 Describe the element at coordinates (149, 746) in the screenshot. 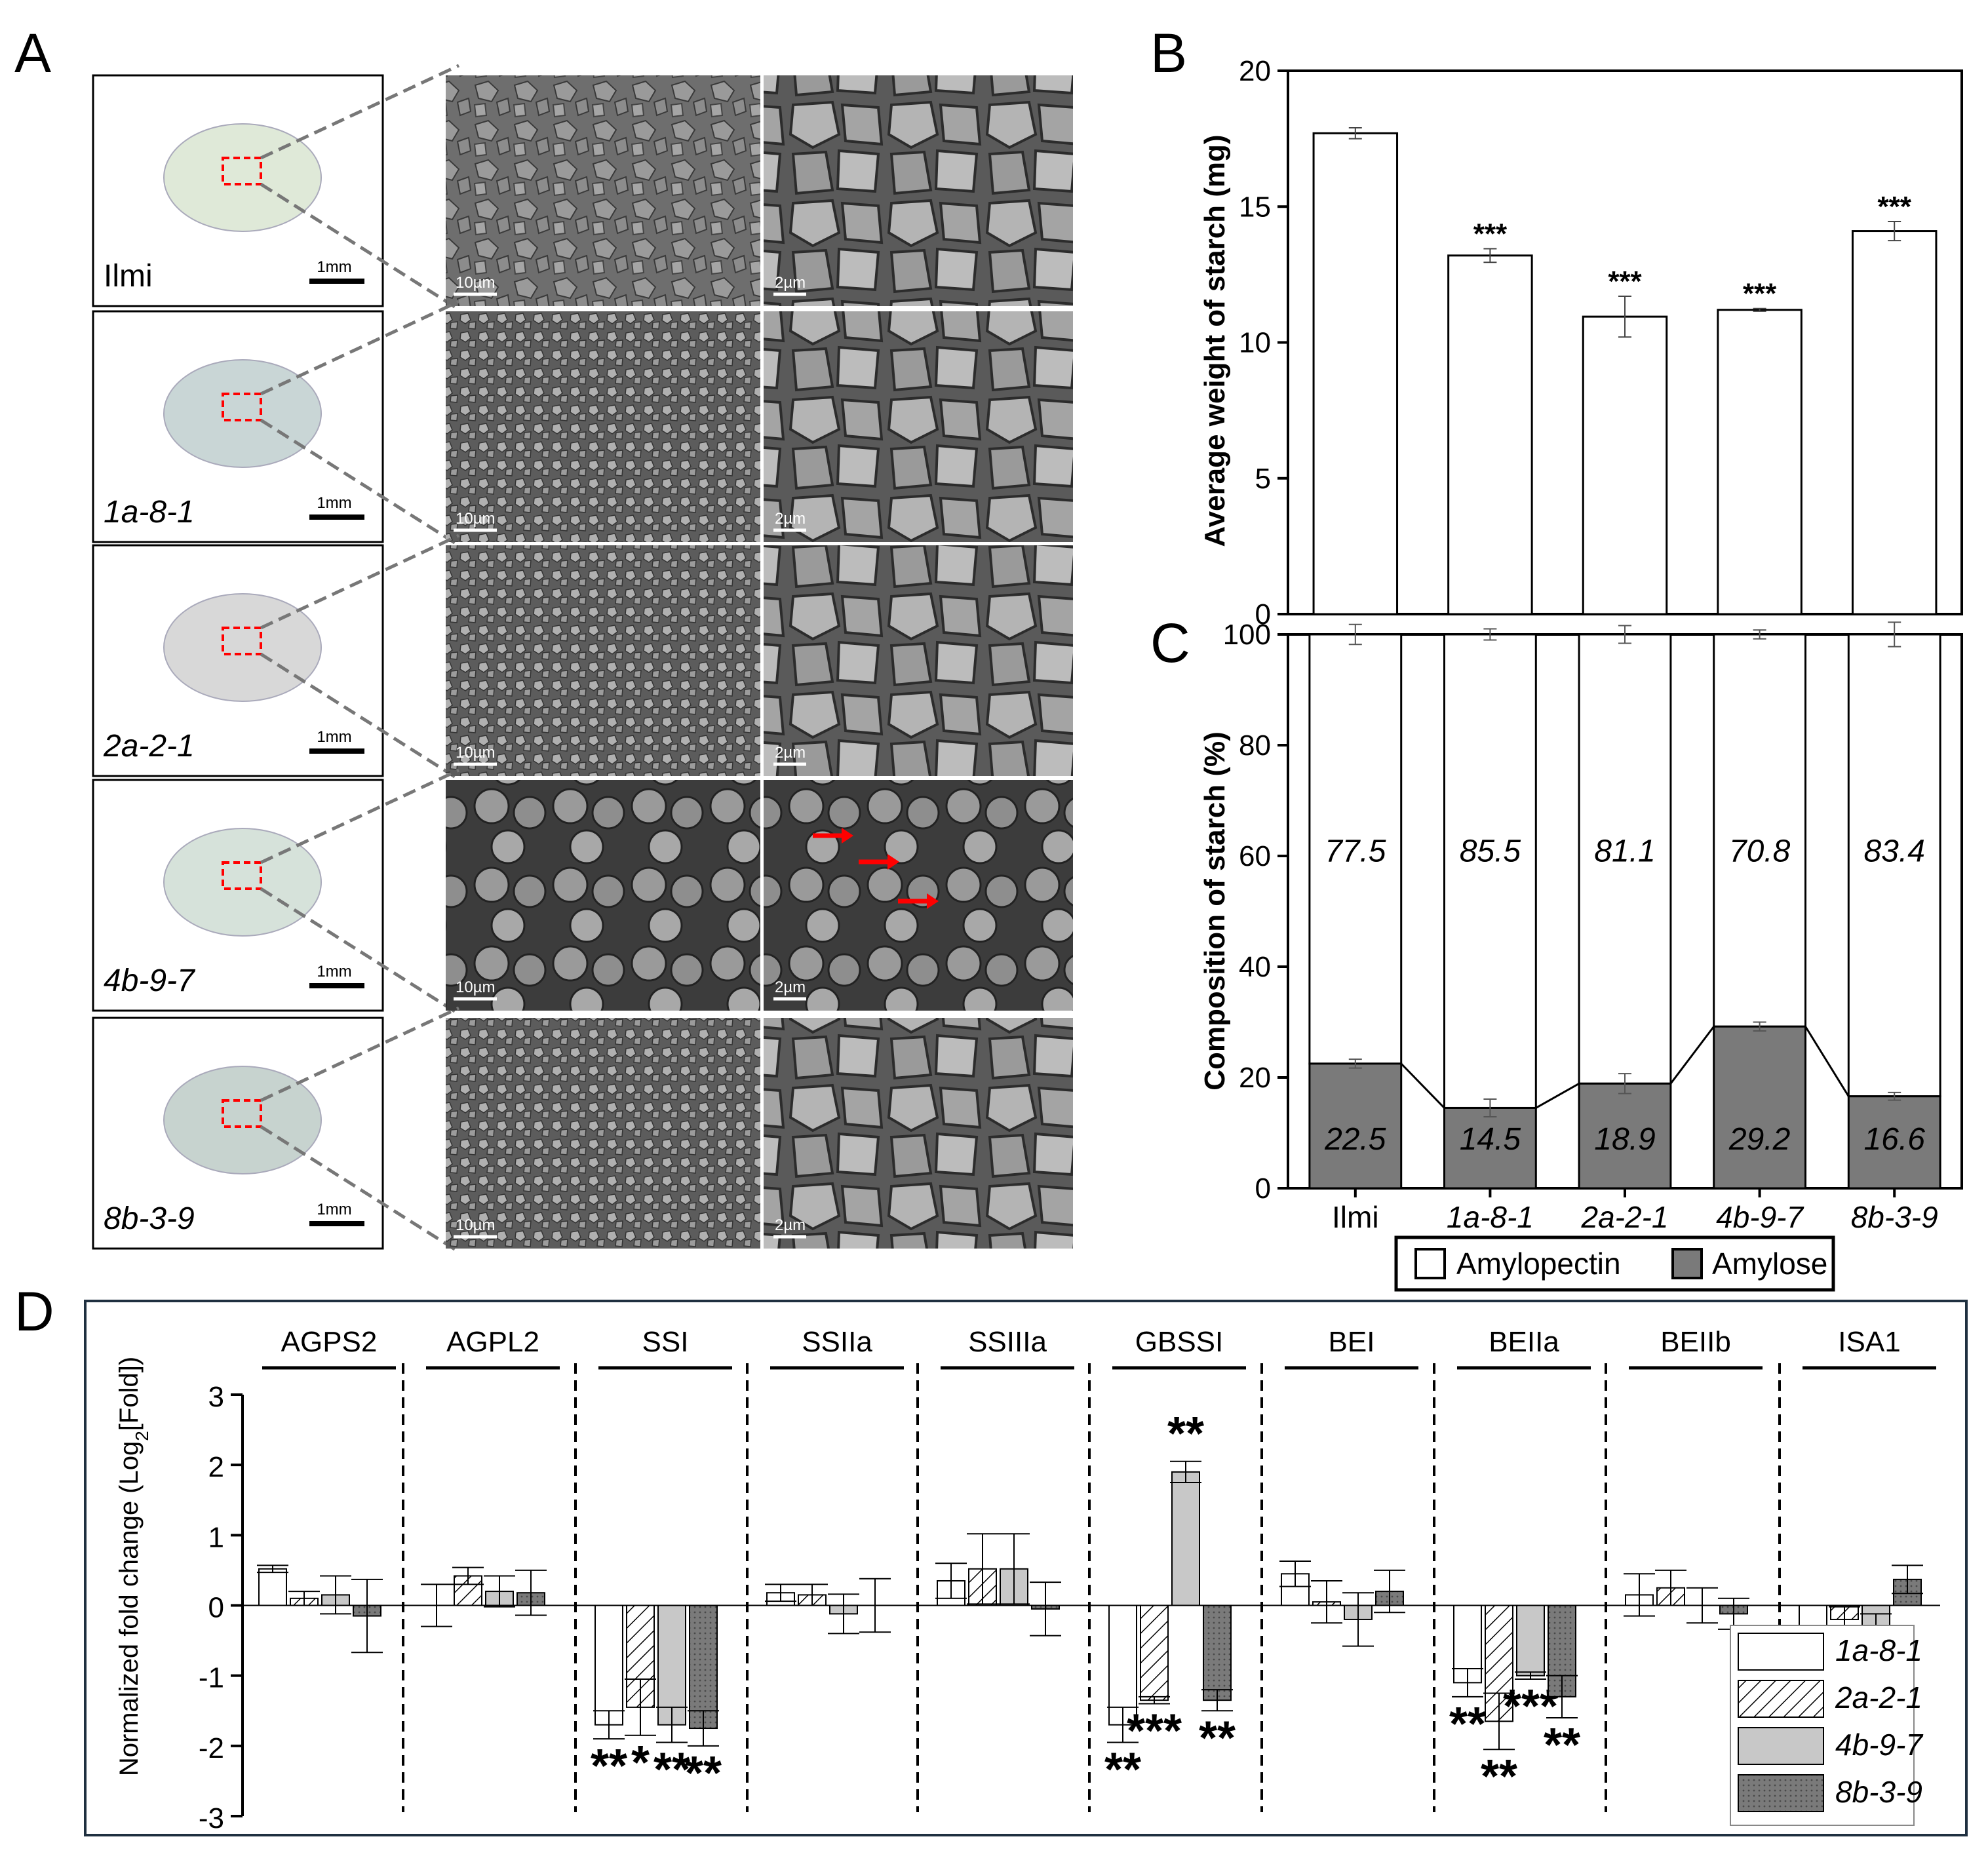

I see `sample-label: 2a-2-1` at that location.